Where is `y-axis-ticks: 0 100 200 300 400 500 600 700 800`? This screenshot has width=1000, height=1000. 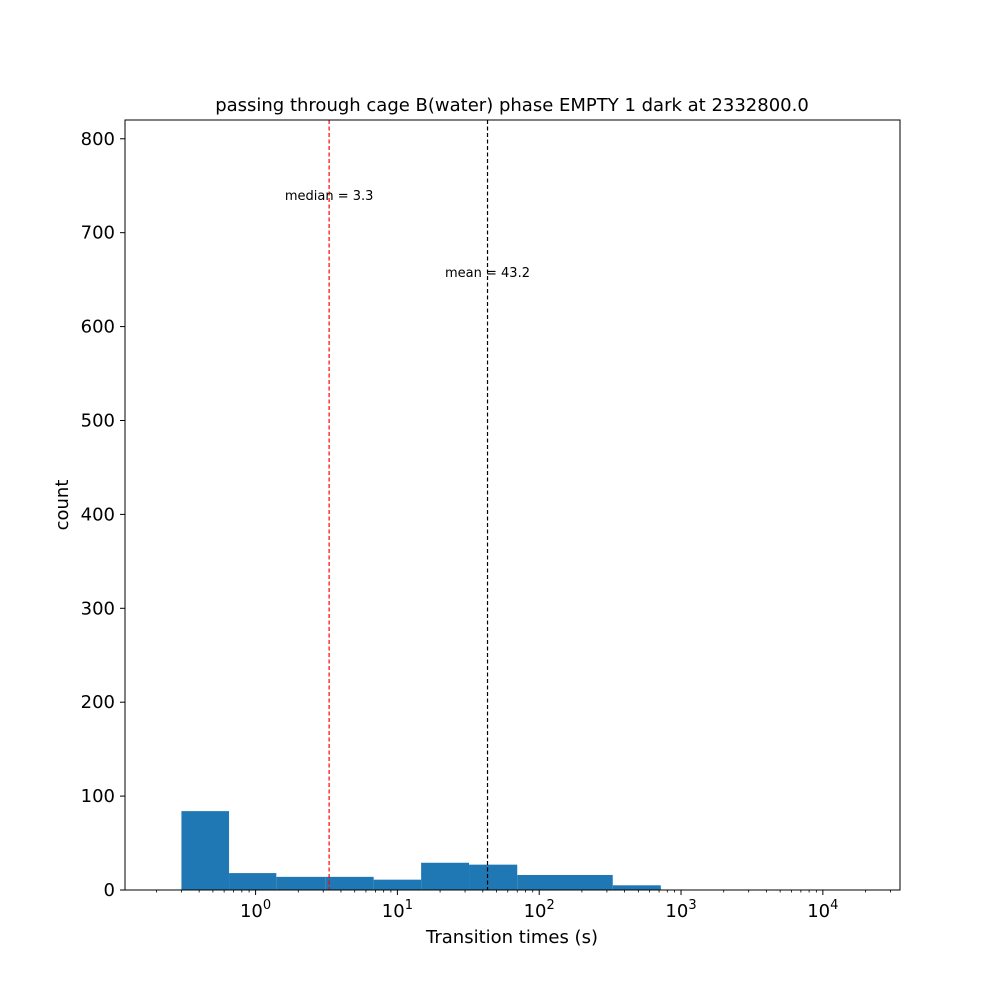
y-axis-ticks: 0 100 200 300 400 500 600 700 800 is located at coordinates (103, 515).